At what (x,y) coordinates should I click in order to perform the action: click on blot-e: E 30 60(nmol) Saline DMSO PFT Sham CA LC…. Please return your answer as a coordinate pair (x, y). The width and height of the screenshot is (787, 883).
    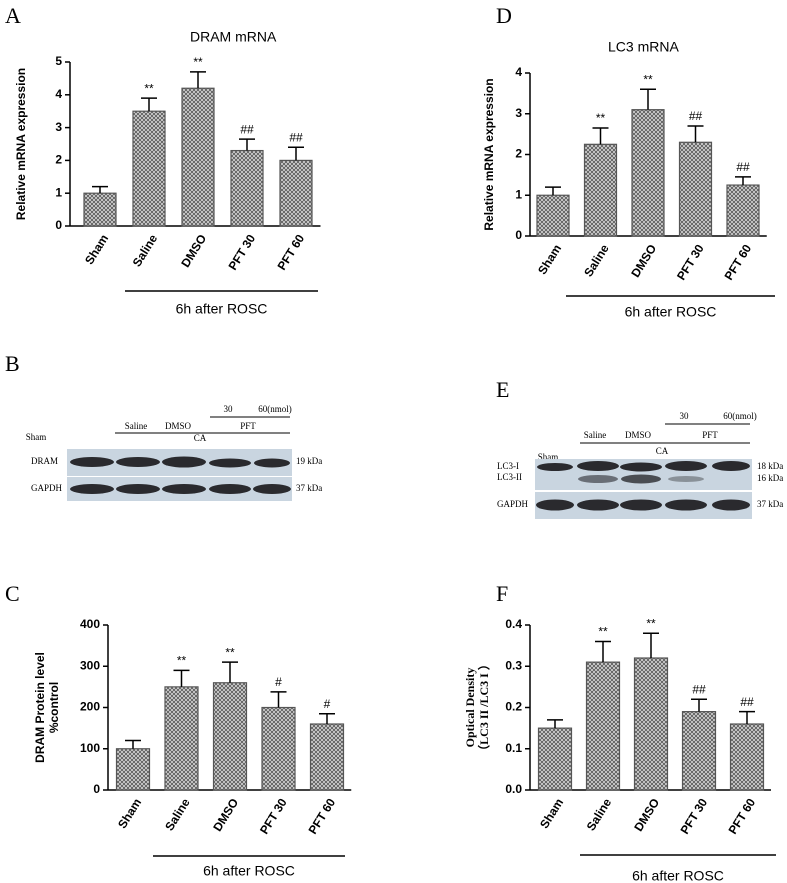
    Looking at the image, I should click on (639, 448).